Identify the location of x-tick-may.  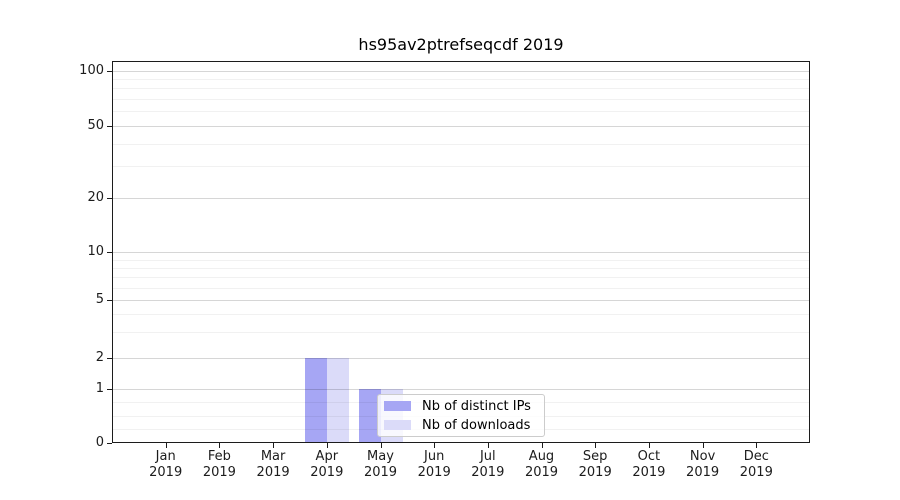
(381, 445).